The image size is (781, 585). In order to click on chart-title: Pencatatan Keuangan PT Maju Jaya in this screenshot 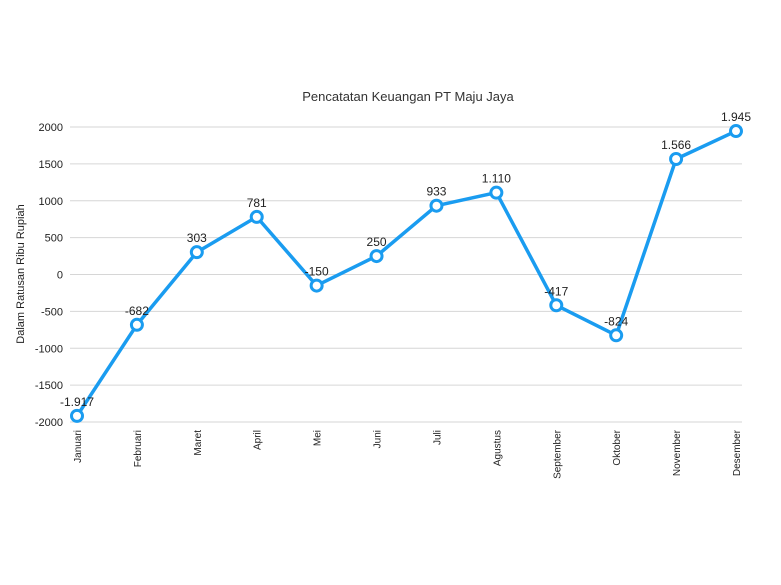, I will do `click(408, 96)`.